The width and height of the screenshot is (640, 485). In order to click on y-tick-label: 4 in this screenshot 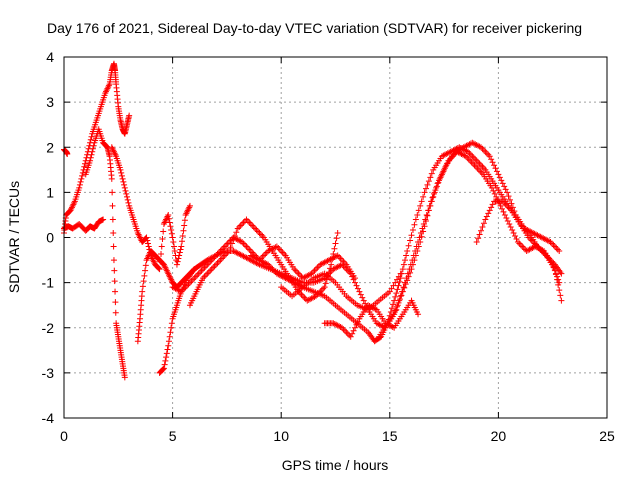, I will do `click(50, 57)`.